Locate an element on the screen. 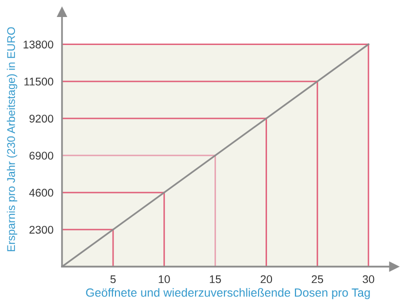 The width and height of the screenshot is (400, 303). y-tick-label: 11500 is located at coordinates (39, 82).